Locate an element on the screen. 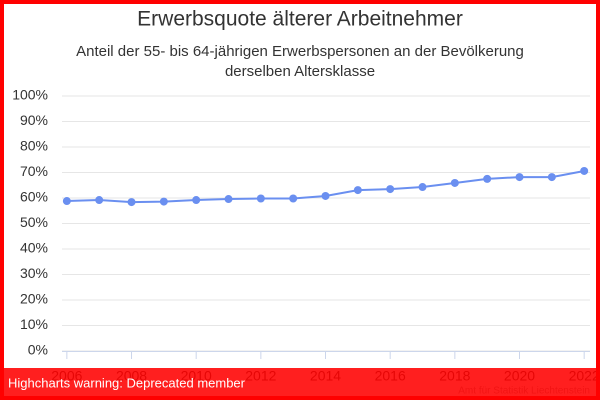  chart-subtitle: derselben Altersklasse is located at coordinates (300, 71).